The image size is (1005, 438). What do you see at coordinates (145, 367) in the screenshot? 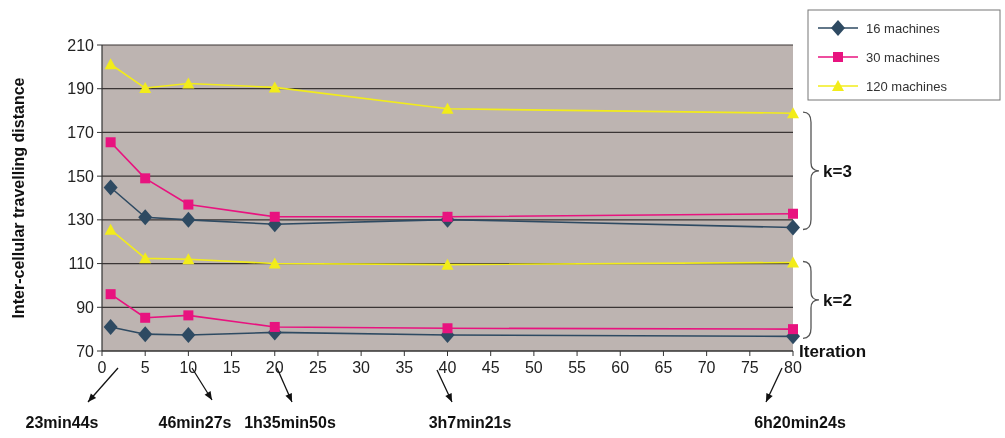
I see `x-tick-label: 5` at bounding box center [145, 367].